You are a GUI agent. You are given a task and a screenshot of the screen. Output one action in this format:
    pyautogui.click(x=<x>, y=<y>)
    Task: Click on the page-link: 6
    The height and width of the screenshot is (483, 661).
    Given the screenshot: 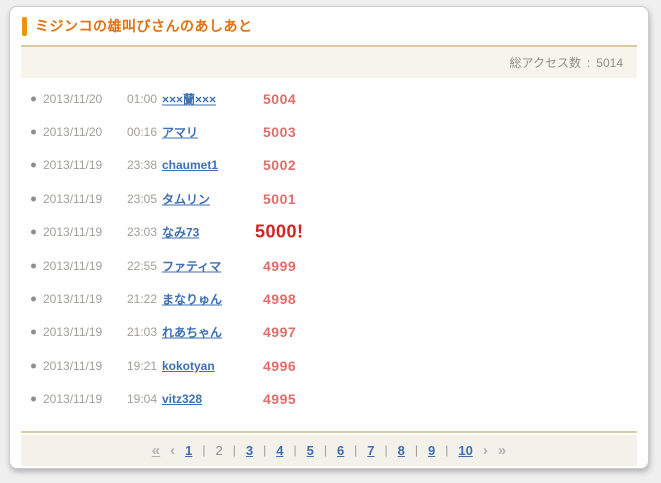 What is the action you would take?
    pyautogui.click(x=340, y=450)
    